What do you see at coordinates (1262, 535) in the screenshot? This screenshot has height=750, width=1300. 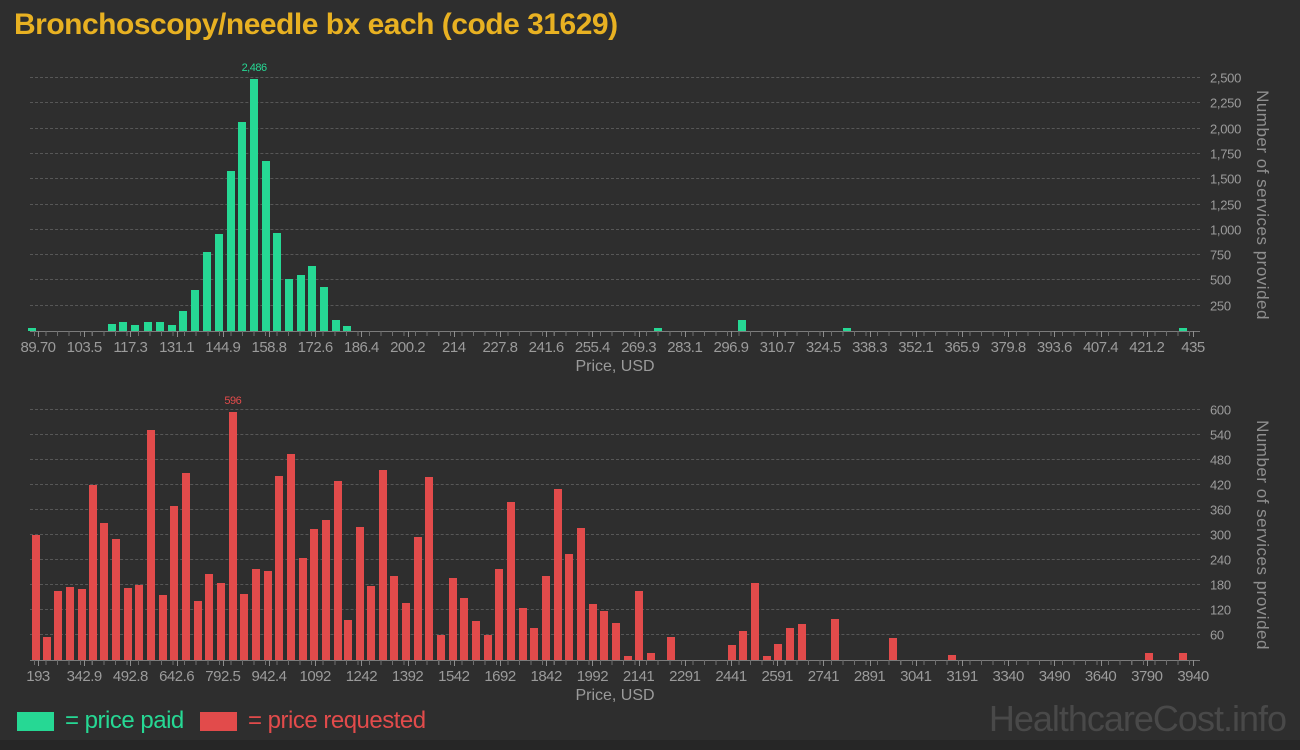 I see `y-axis-title: Number of services provided` at bounding box center [1262, 535].